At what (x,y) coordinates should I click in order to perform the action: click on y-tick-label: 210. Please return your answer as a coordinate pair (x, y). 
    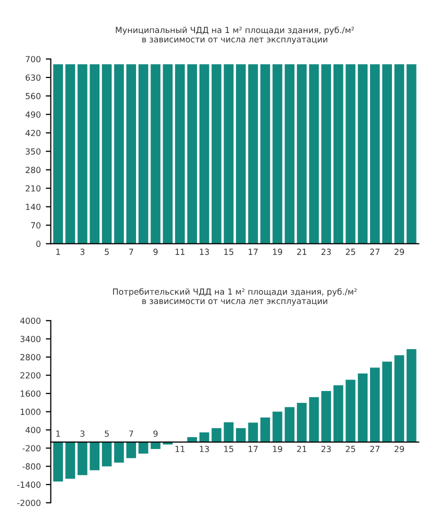
    Looking at the image, I should click on (33, 188).